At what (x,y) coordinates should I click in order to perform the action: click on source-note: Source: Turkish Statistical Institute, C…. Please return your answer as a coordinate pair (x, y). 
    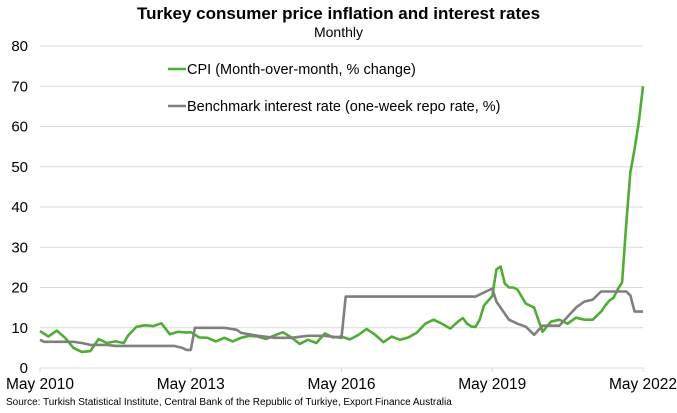
    Looking at the image, I should click on (229, 402).